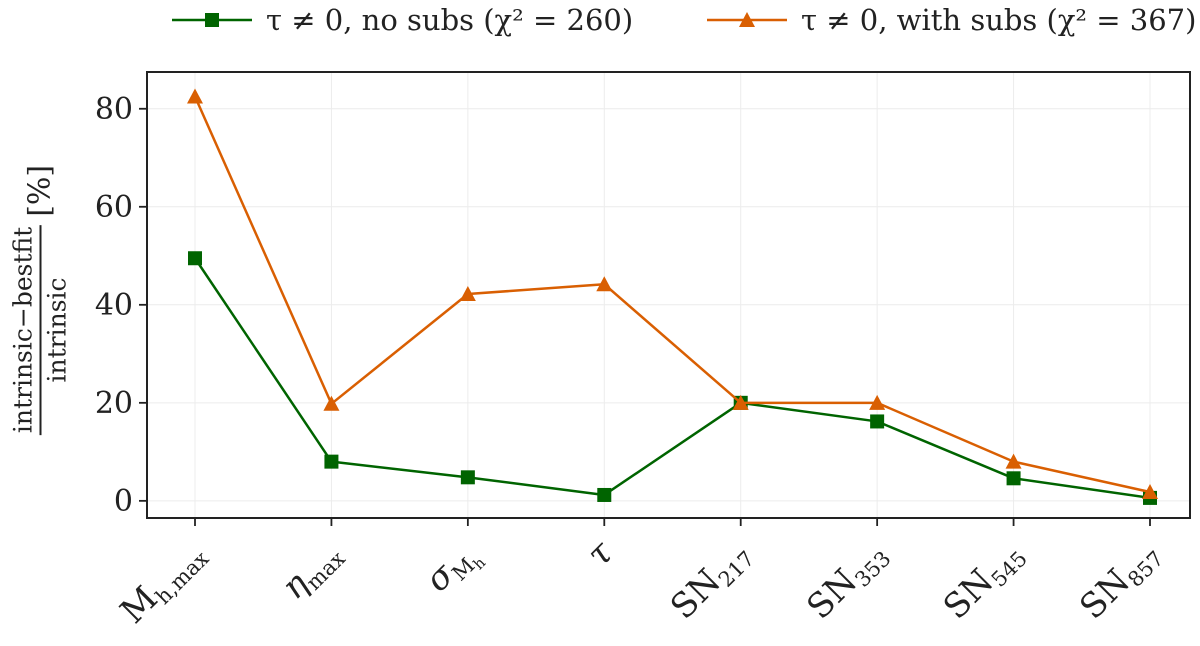  Describe the element at coordinates (114, 305) in the screenshot. I see `y-tick-label: 40` at that location.